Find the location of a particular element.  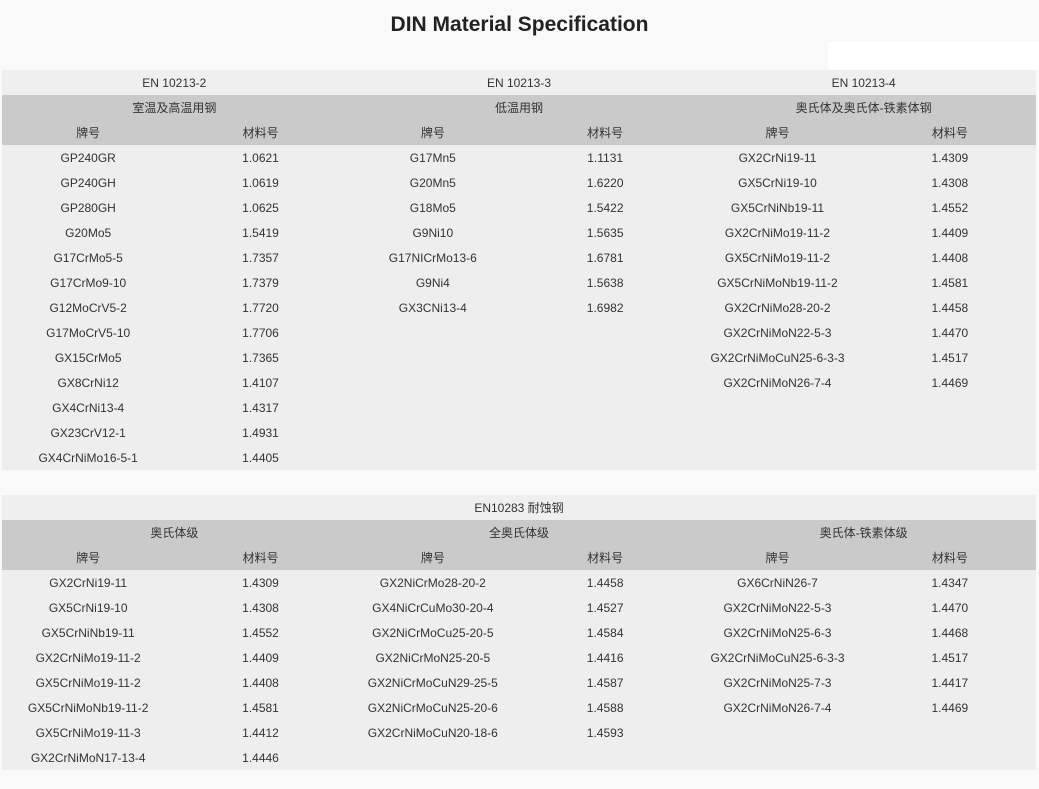

material-number-cell: 1.4347 is located at coordinates (949, 582).